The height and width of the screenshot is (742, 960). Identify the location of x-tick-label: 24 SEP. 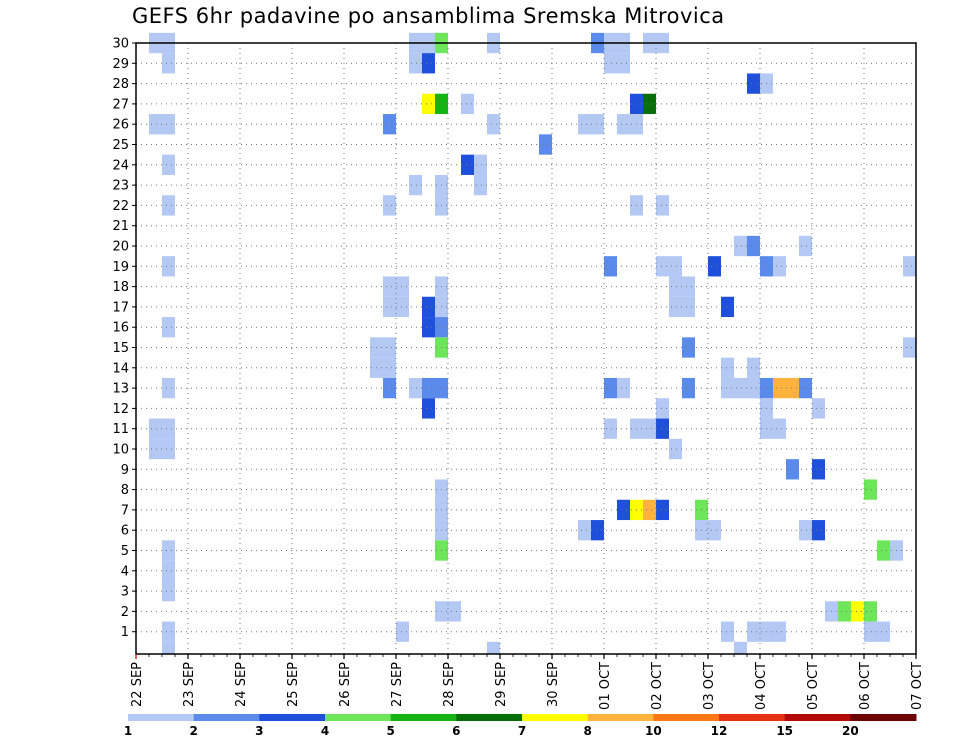
(241, 684).